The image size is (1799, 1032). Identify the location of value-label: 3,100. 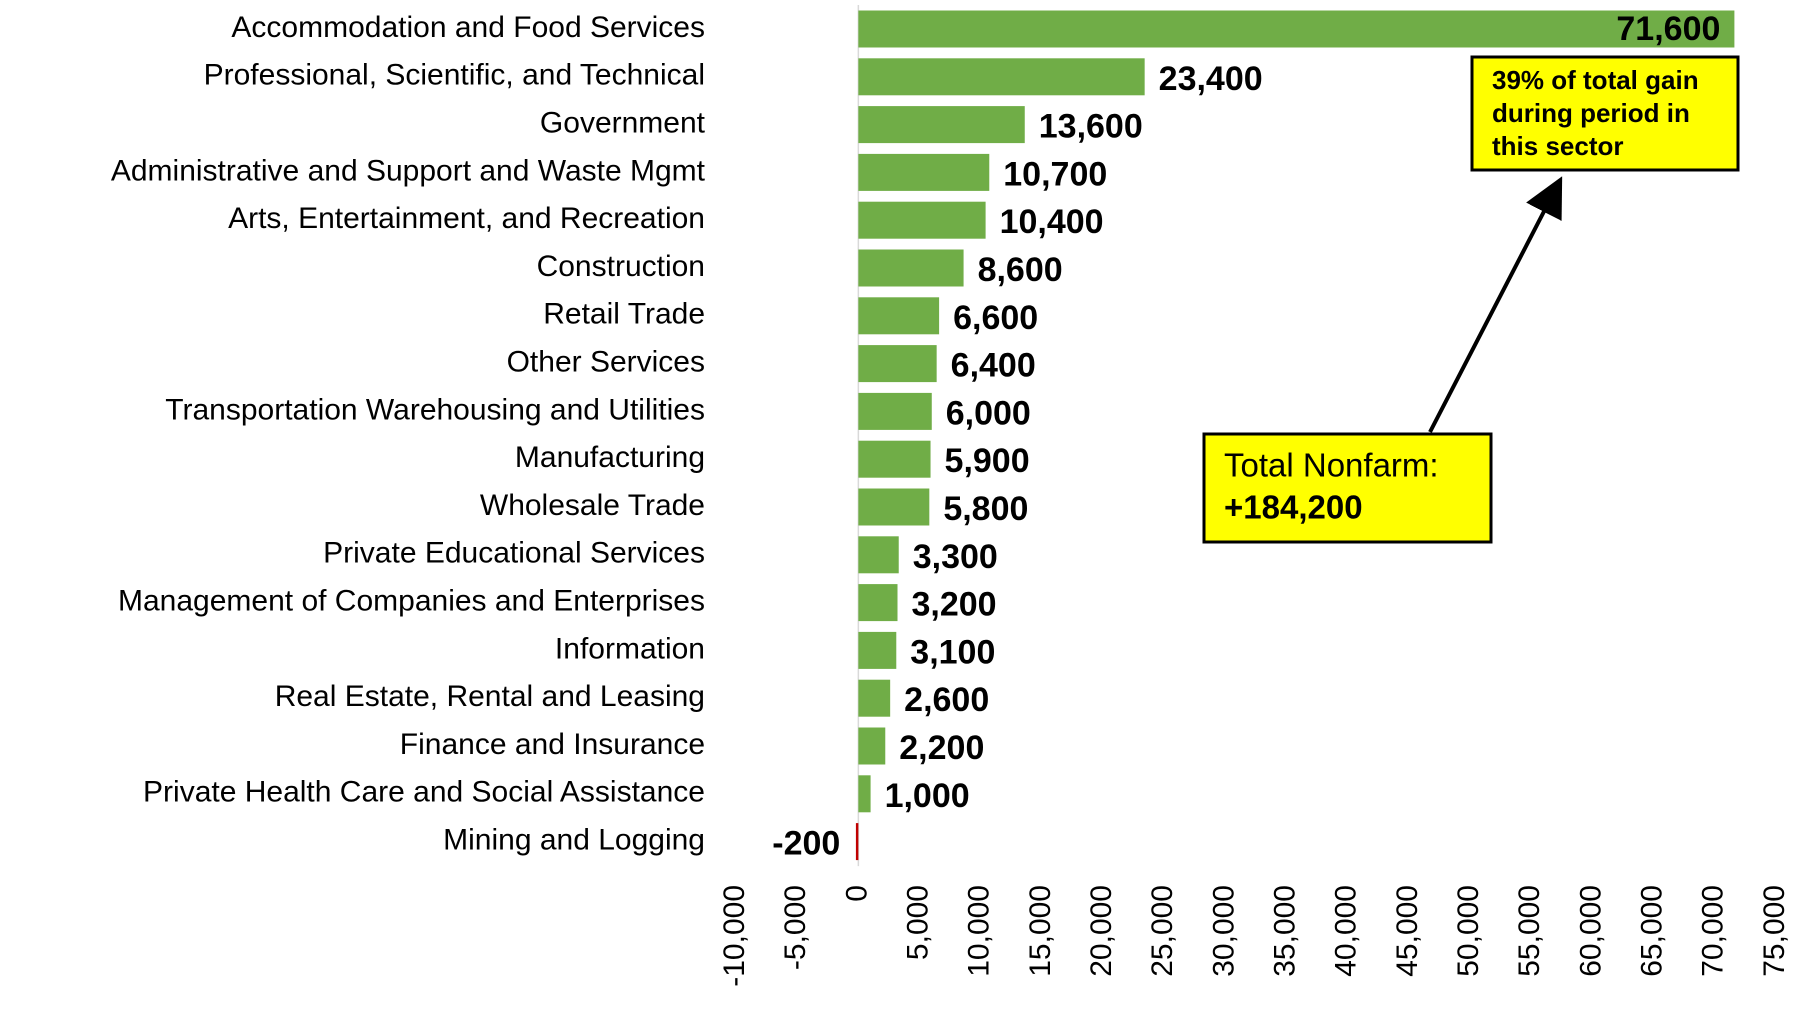
(952, 652).